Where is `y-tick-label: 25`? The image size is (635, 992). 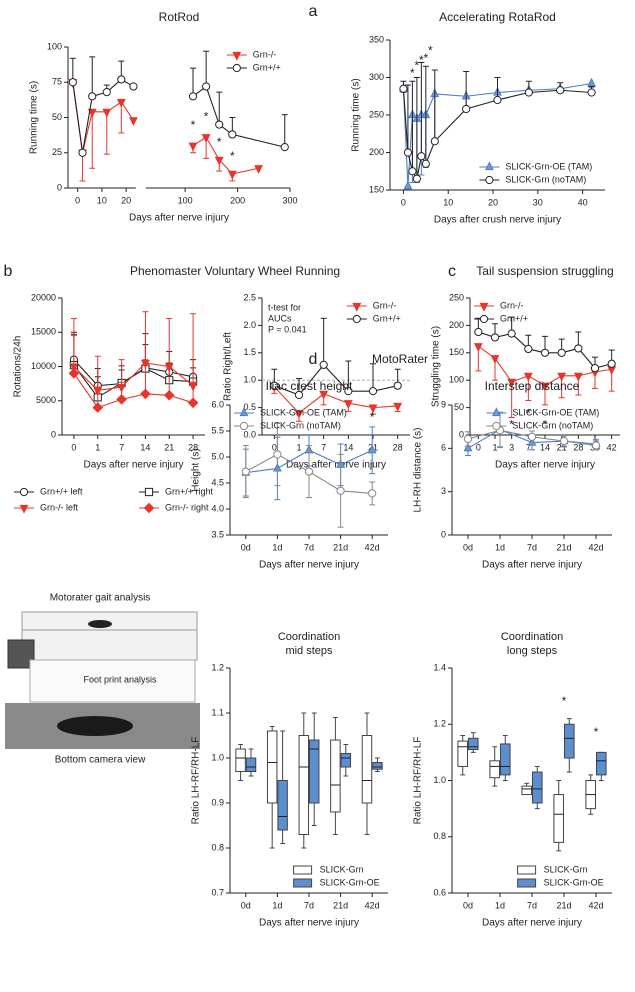
y-tick-label: 25 is located at coordinates (57, 152).